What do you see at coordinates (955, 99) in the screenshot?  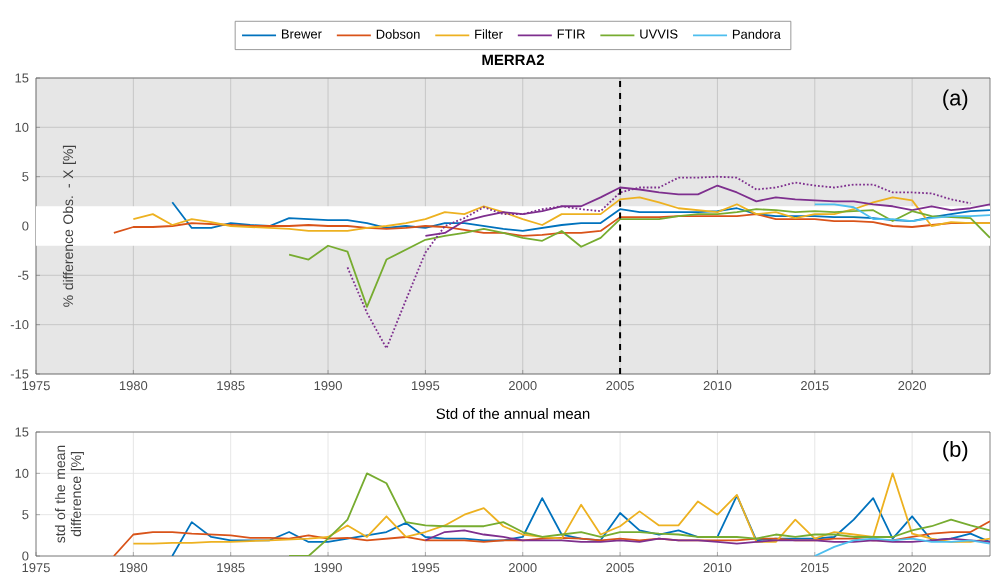 I see `annotation: (a)` at bounding box center [955, 99].